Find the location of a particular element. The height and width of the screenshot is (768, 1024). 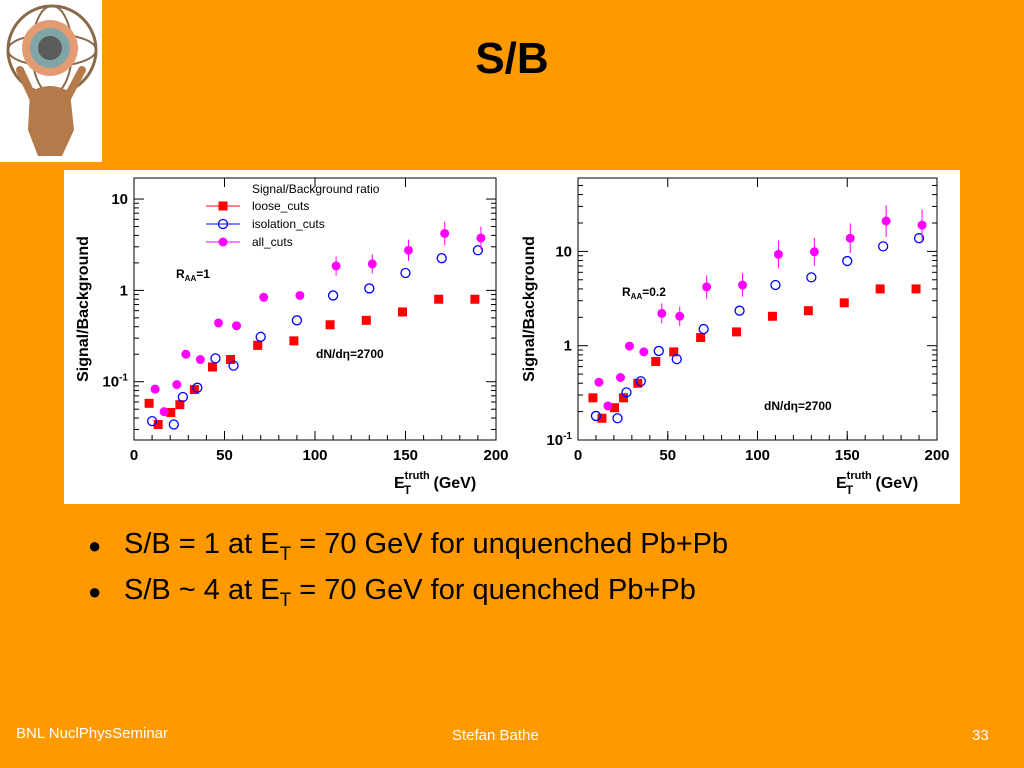

y-axis-label: Signal/Background is located at coordinates (529, 309).